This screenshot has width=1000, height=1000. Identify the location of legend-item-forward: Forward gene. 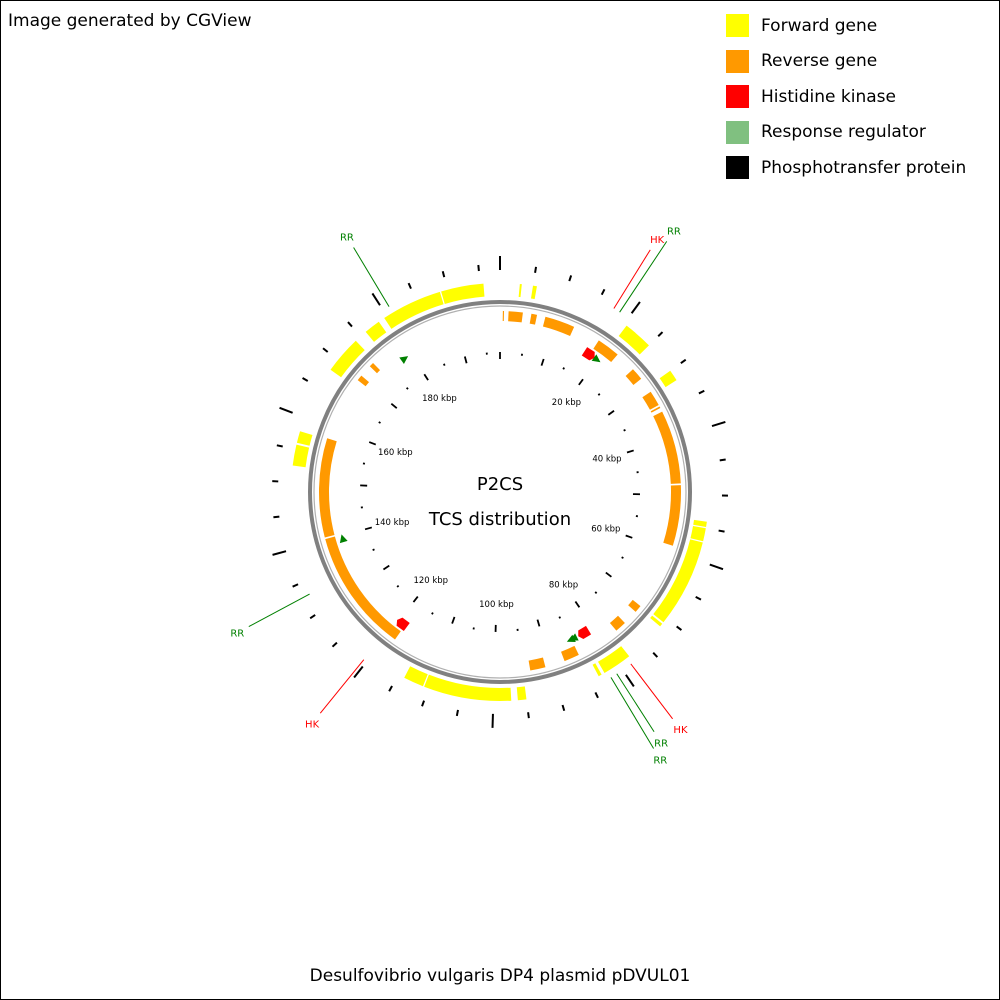
(846, 26).